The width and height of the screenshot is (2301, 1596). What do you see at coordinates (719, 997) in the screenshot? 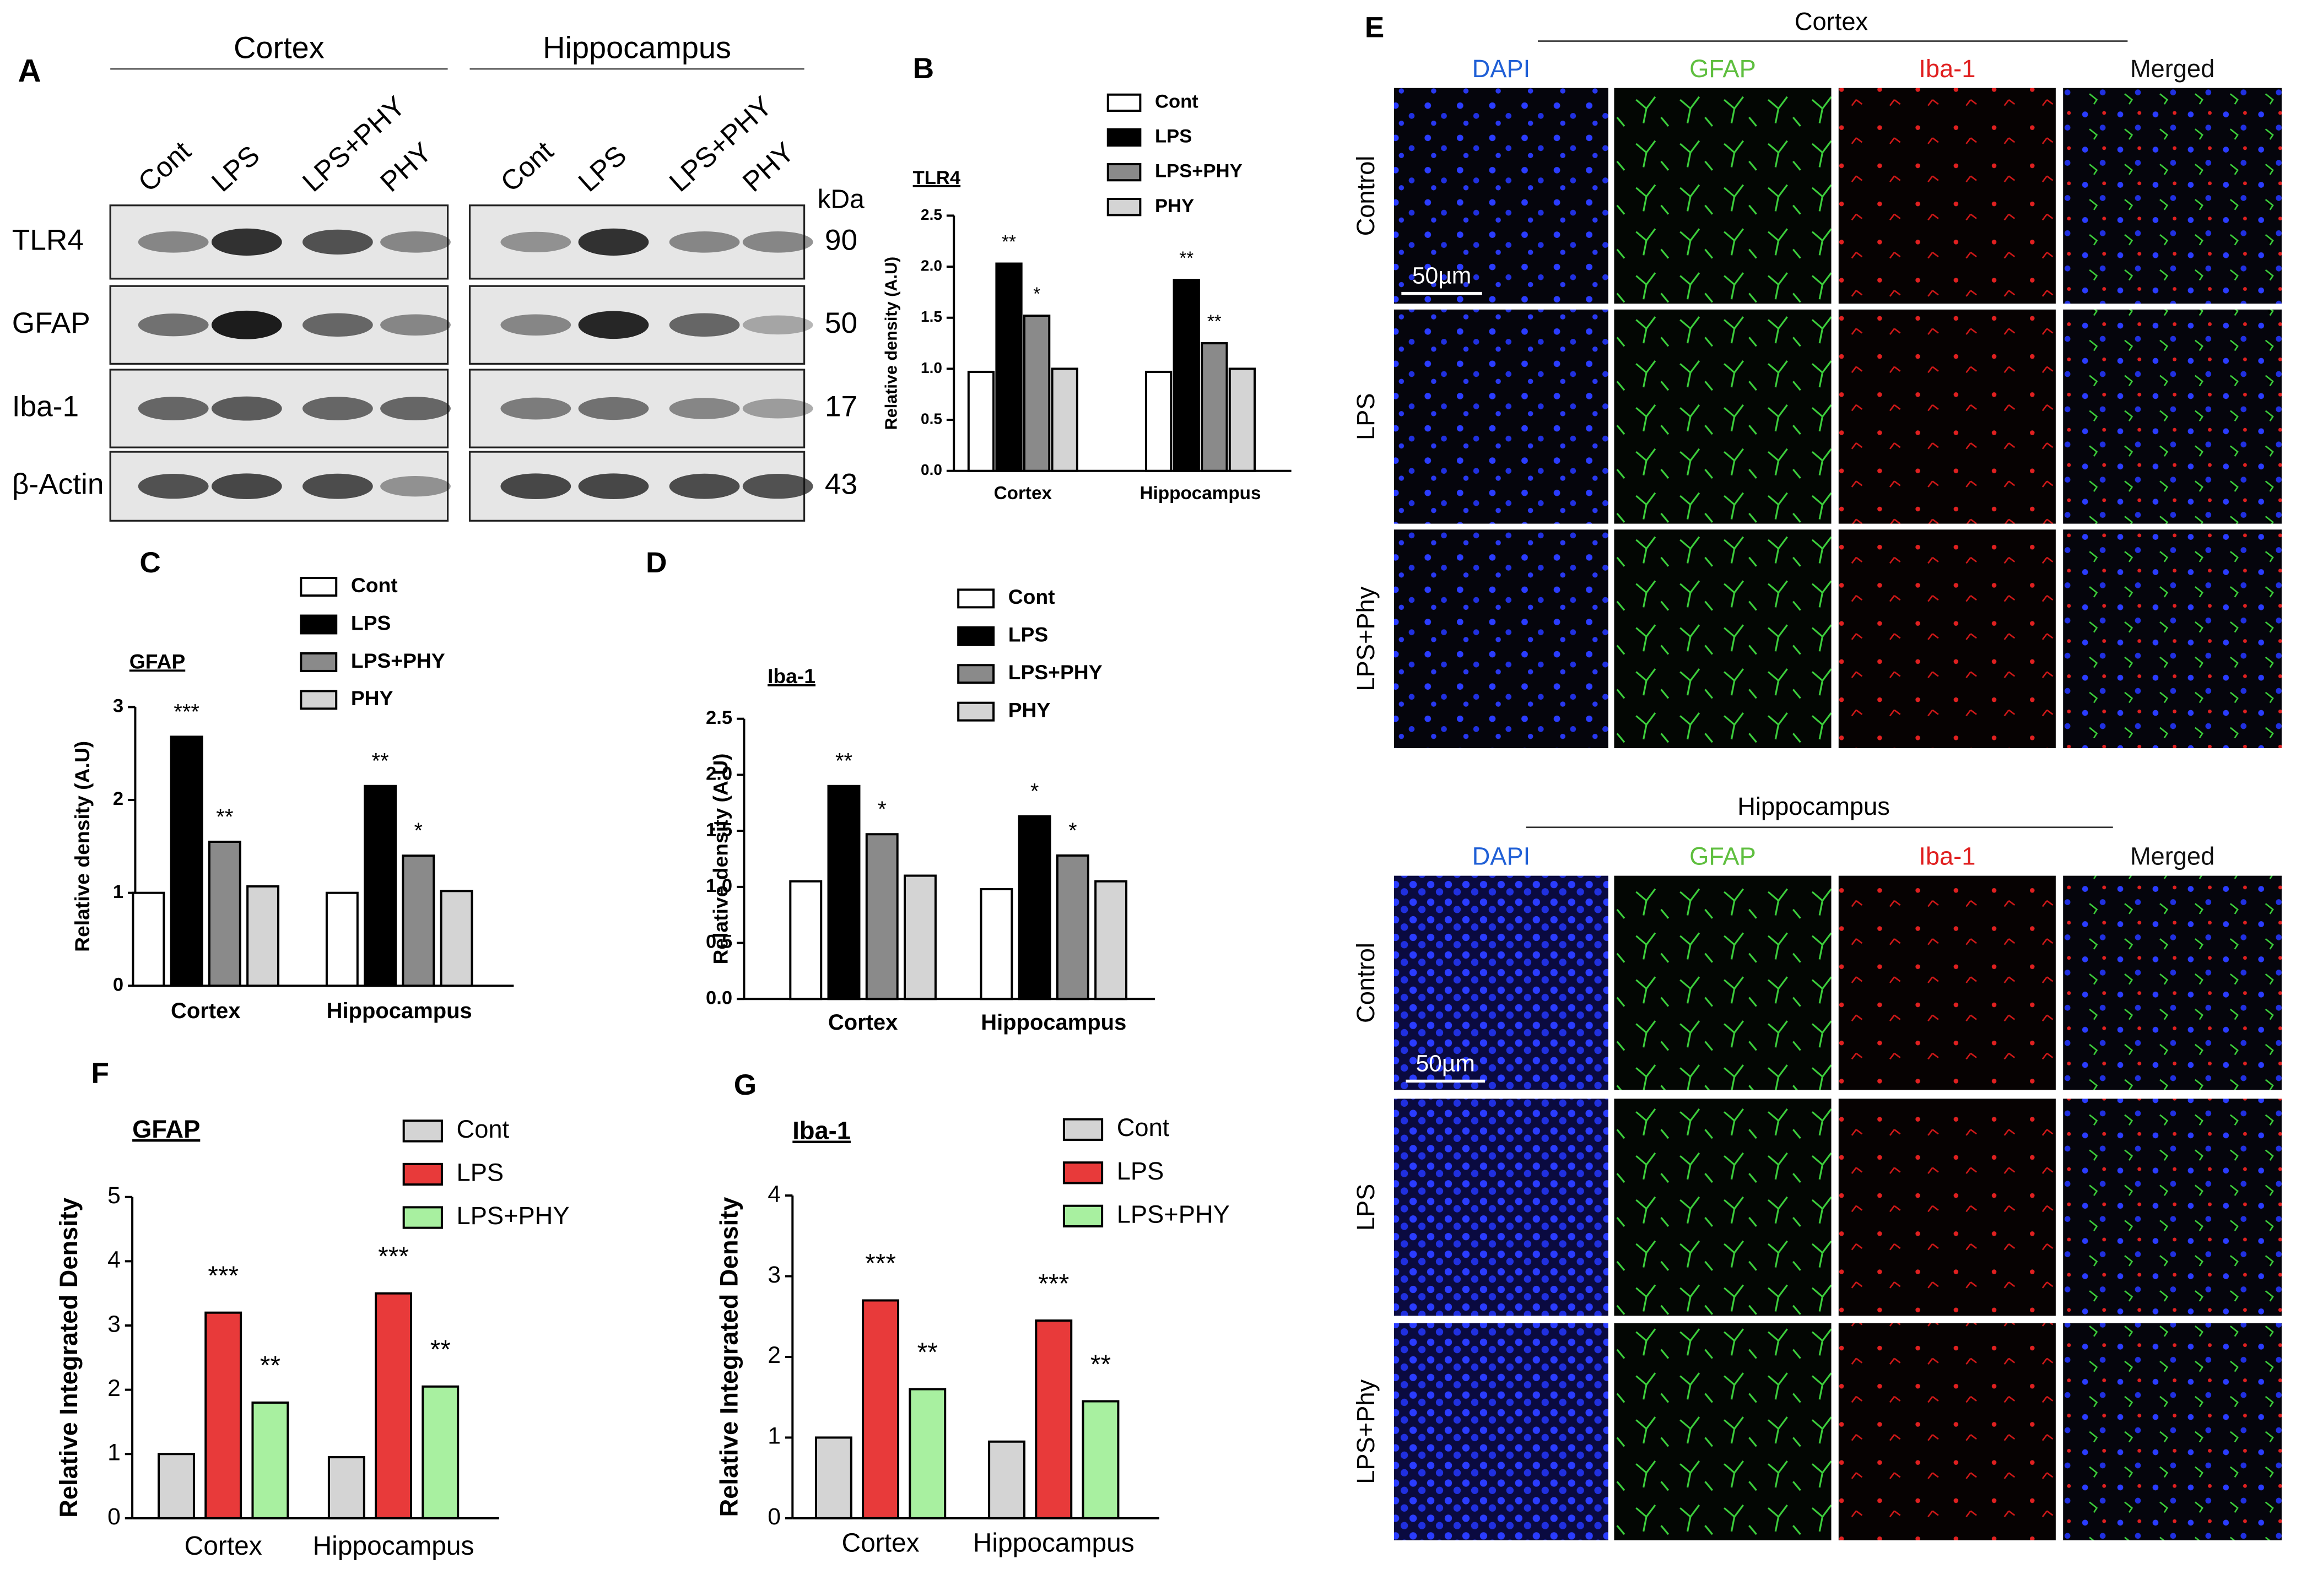
I see `y-tick-label: 0.0` at bounding box center [719, 997].